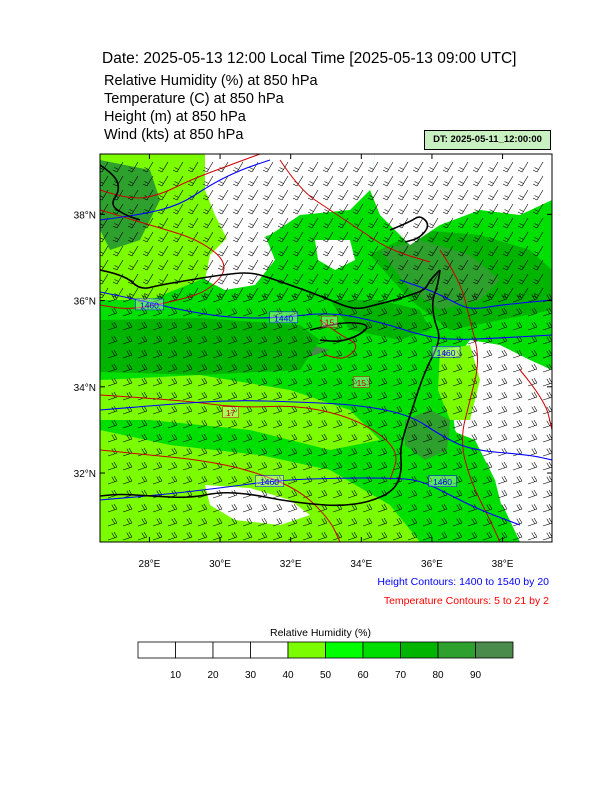 This screenshot has height=792, width=612. Describe the element at coordinates (438, 675) in the screenshot. I see `colorbar-tick-label: 80` at that location.